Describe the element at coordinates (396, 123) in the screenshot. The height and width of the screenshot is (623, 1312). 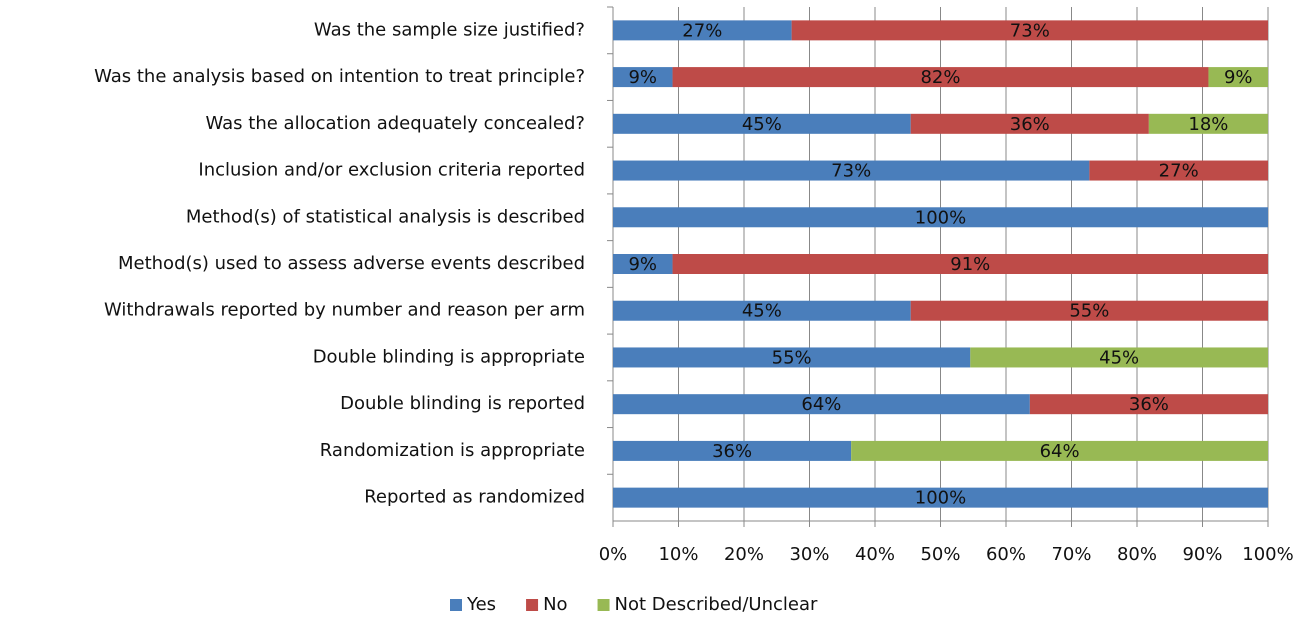
I see `y-tick-label: Was the allocation adequately concealed?` at that location.